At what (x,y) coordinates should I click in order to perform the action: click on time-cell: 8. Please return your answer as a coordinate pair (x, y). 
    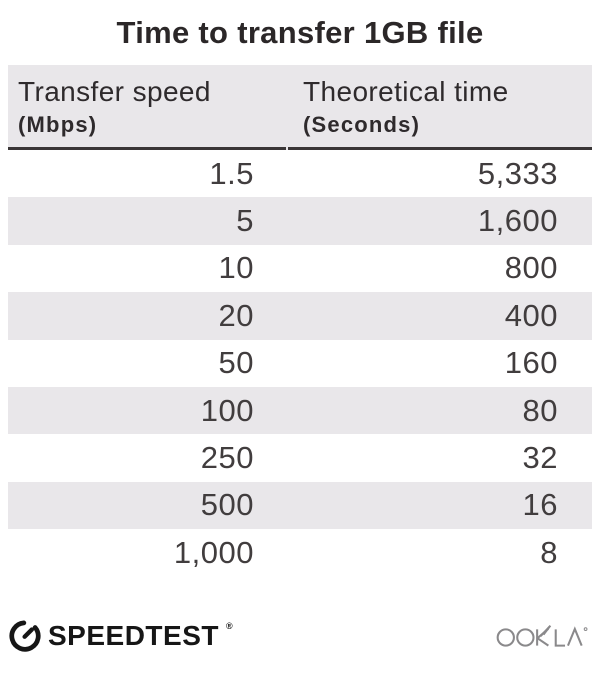
    Looking at the image, I should click on (549, 552).